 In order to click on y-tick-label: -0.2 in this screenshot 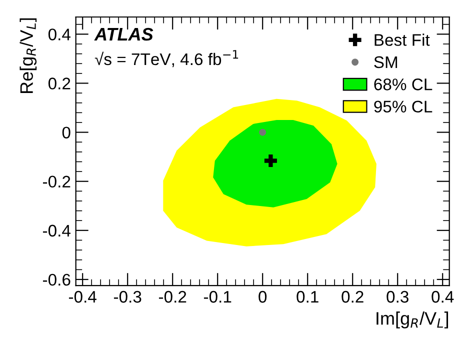, I will do `click(56, 182)`.